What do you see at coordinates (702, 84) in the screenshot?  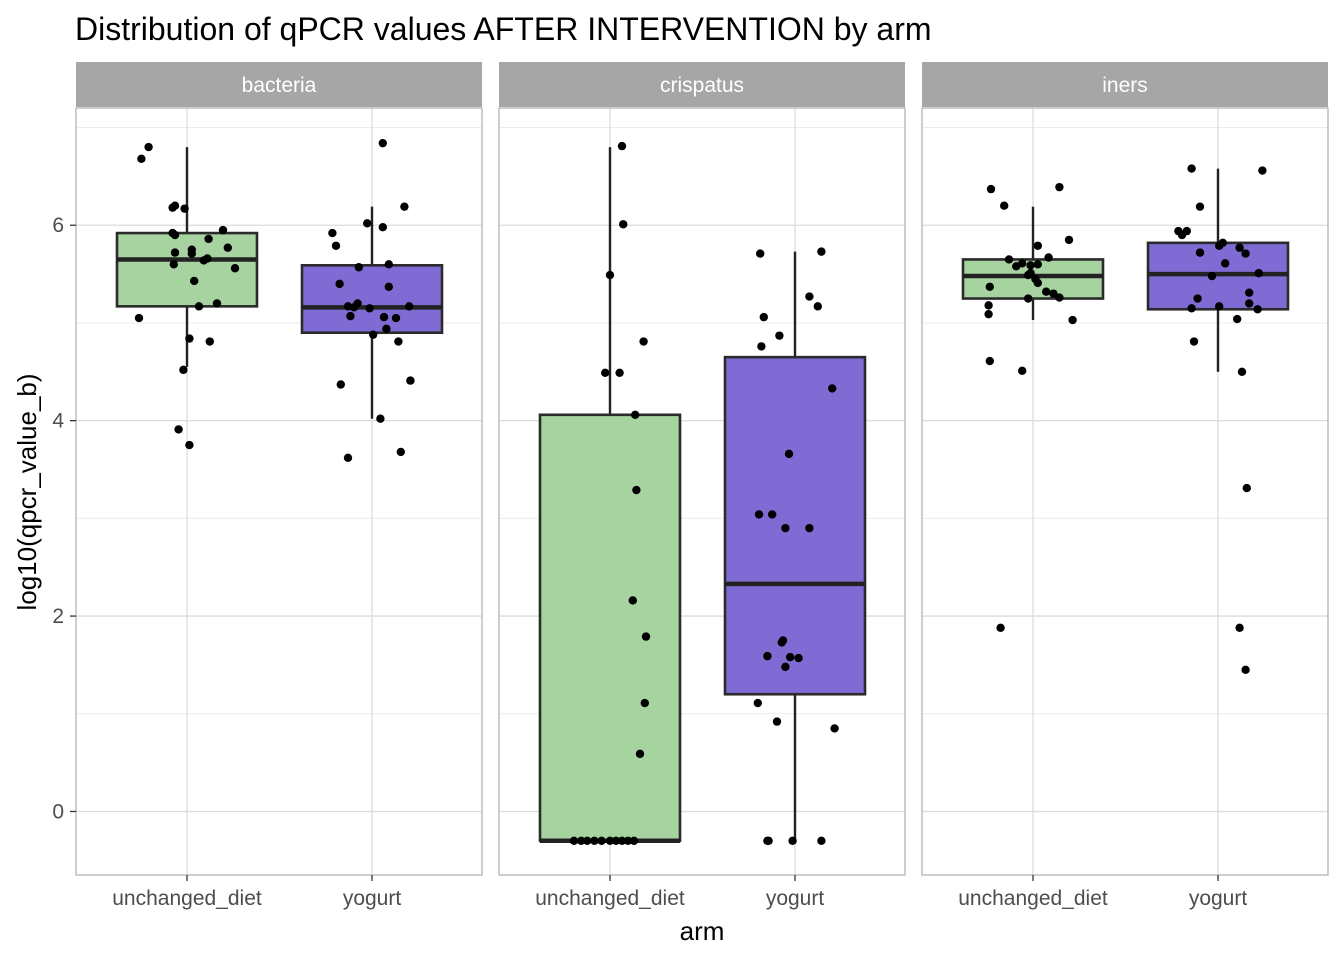 I see `facet-strip` at bounding box center [702, 84].